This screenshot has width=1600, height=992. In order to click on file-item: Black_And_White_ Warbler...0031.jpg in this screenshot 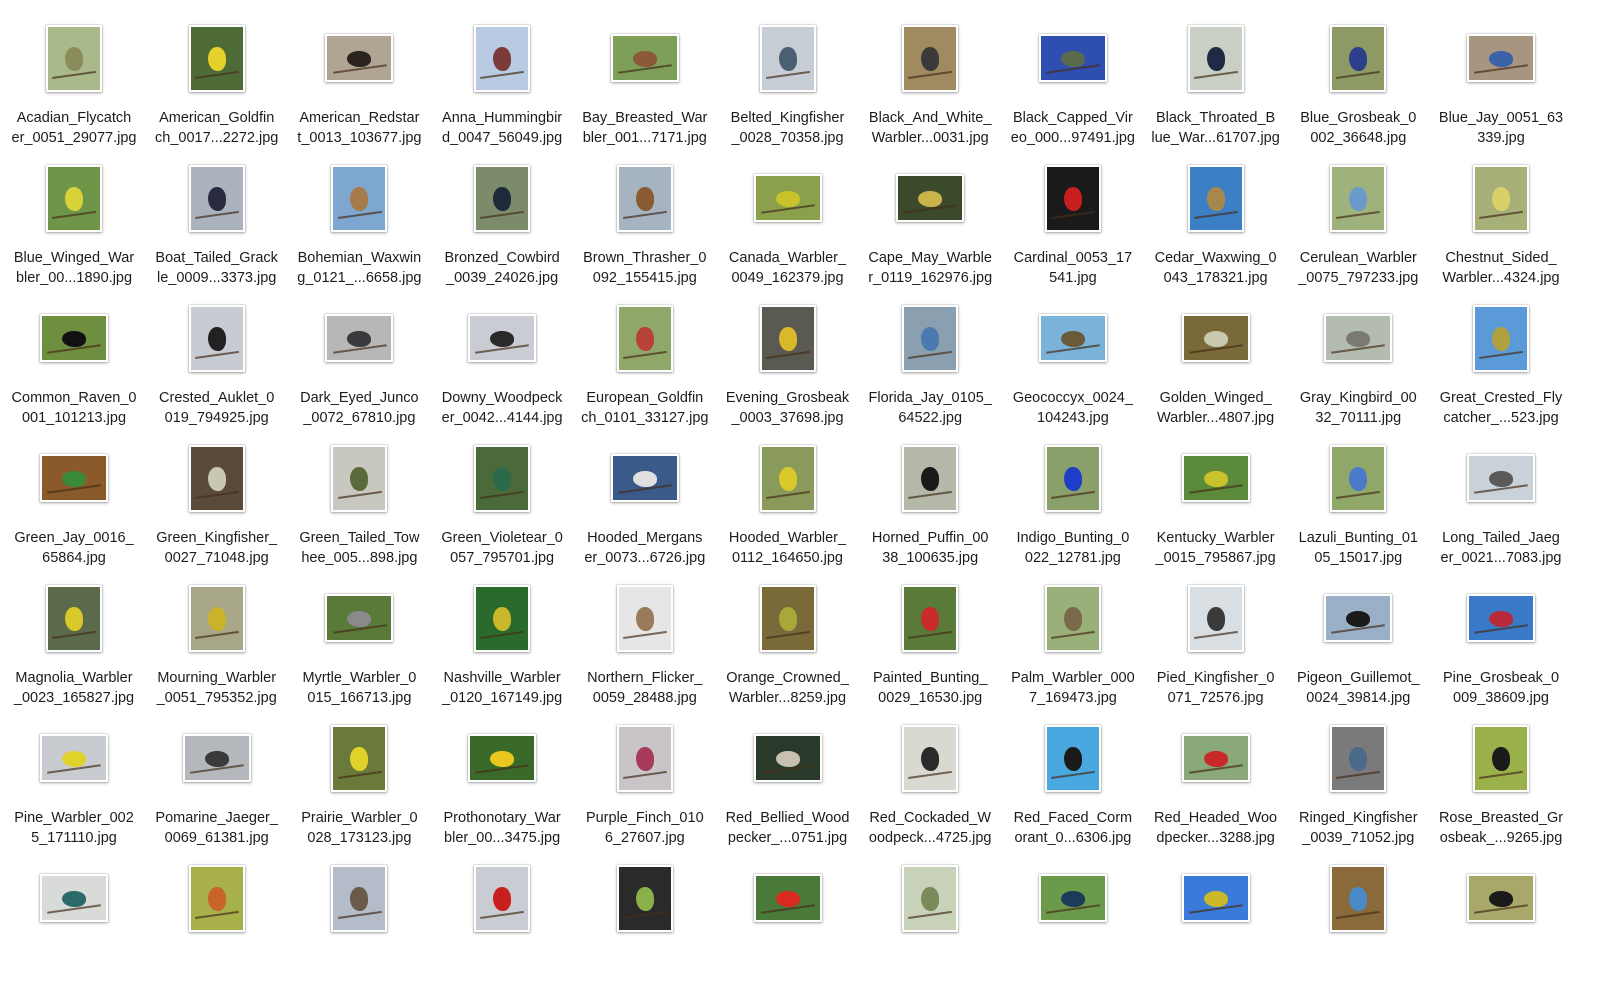, I will do `click(930, 82)`.